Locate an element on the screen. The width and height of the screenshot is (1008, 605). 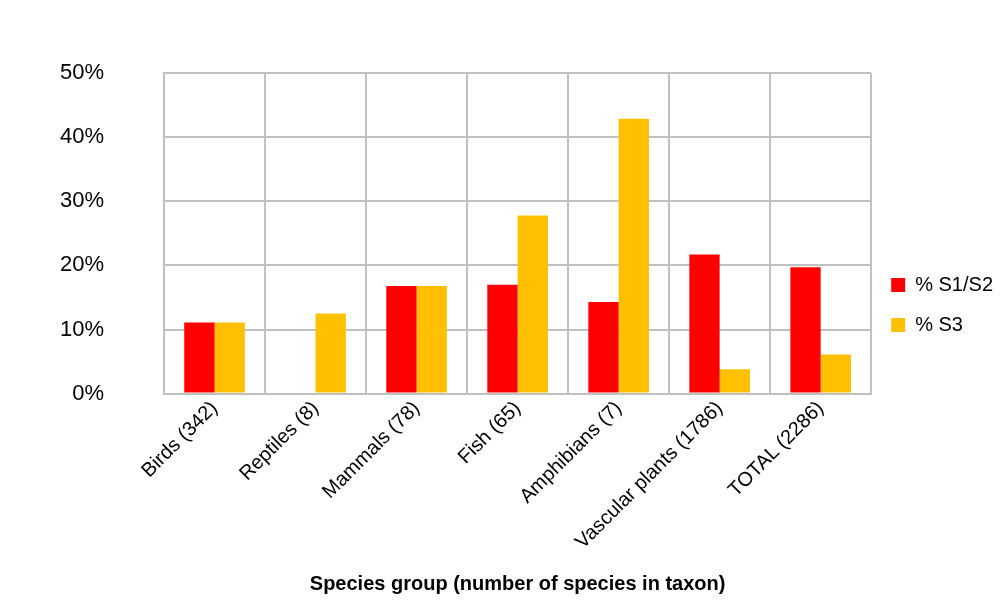
y-tick-label: 0% is located at coordinates (88, 392).